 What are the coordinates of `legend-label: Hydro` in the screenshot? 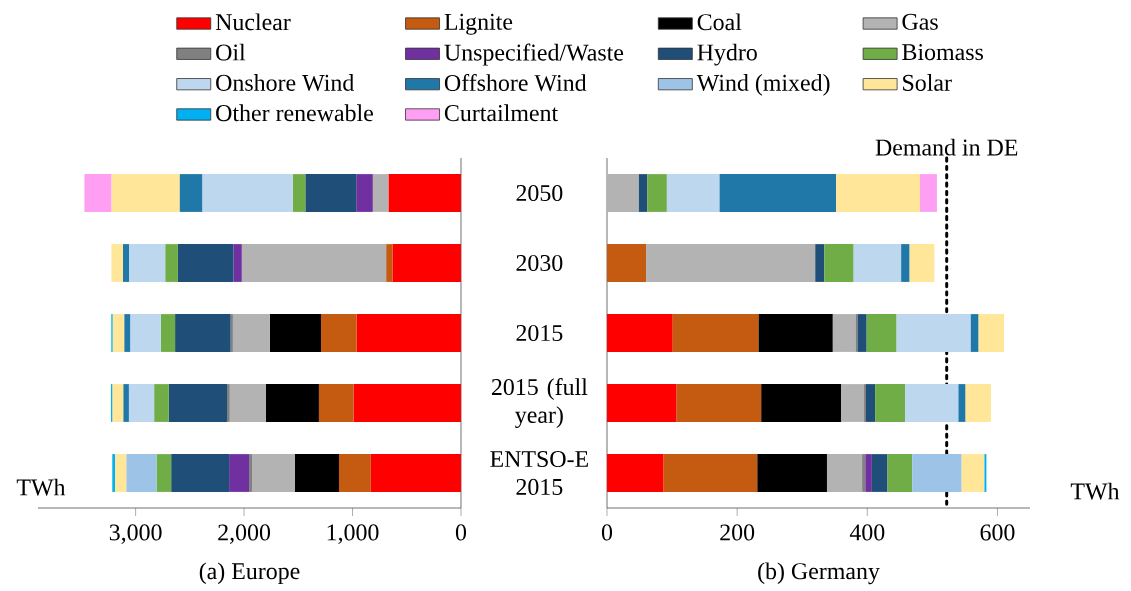 It's located at (727, 54).